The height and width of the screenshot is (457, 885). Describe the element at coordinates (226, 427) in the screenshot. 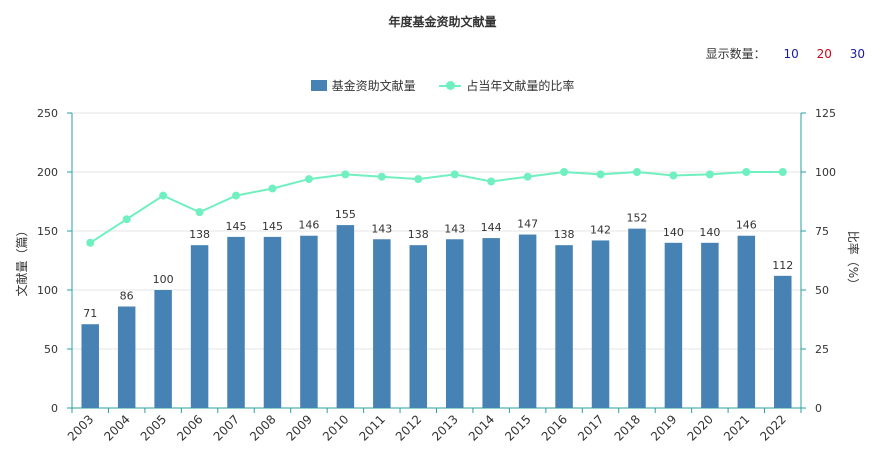

I see `x-axis-tick-label: 2007` at that location.